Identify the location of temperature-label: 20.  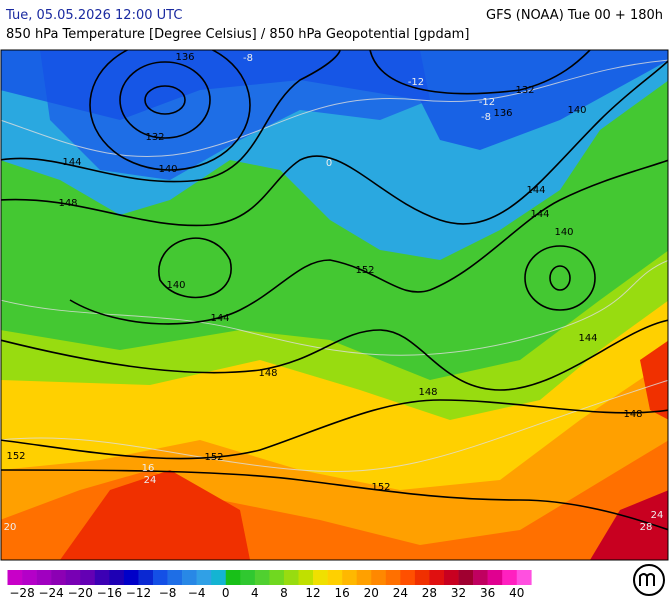
(10, 527).